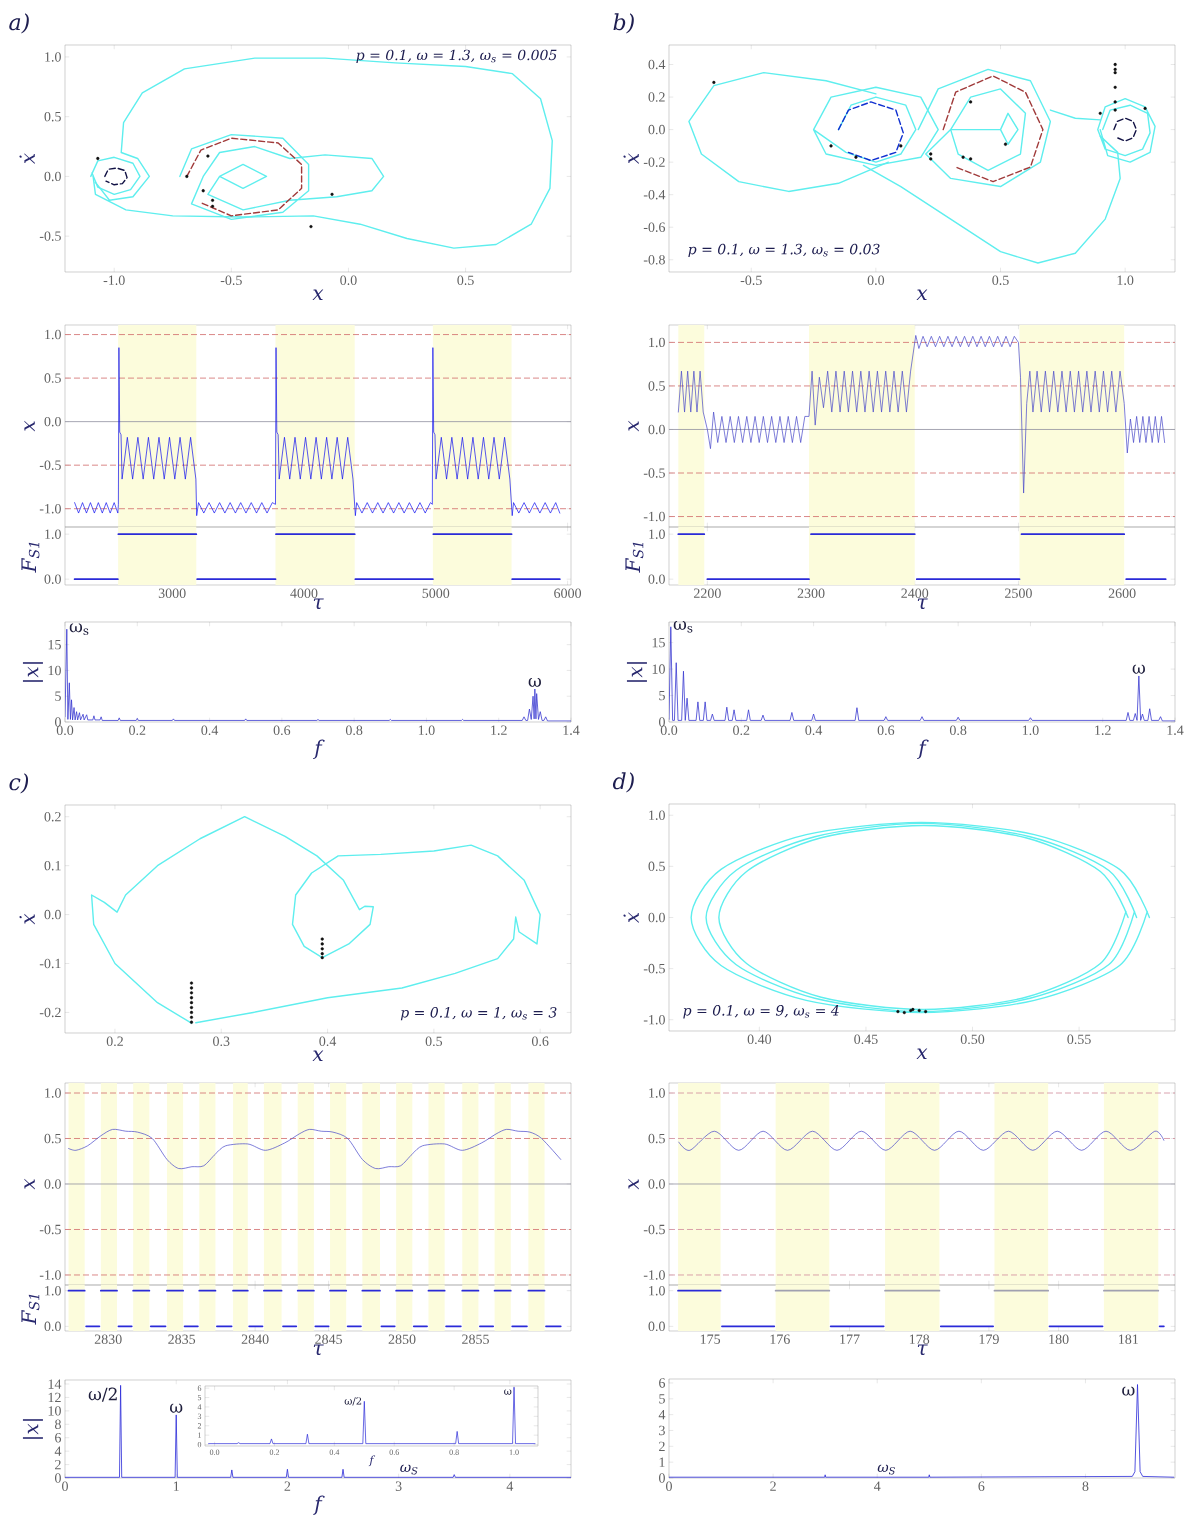 The width and height of the screenshot is (1196, 1531). What do you see at coordinates (658, 642) in the screenshot?
I see `y-tick-label: 15` at bounding box center [658, 642].